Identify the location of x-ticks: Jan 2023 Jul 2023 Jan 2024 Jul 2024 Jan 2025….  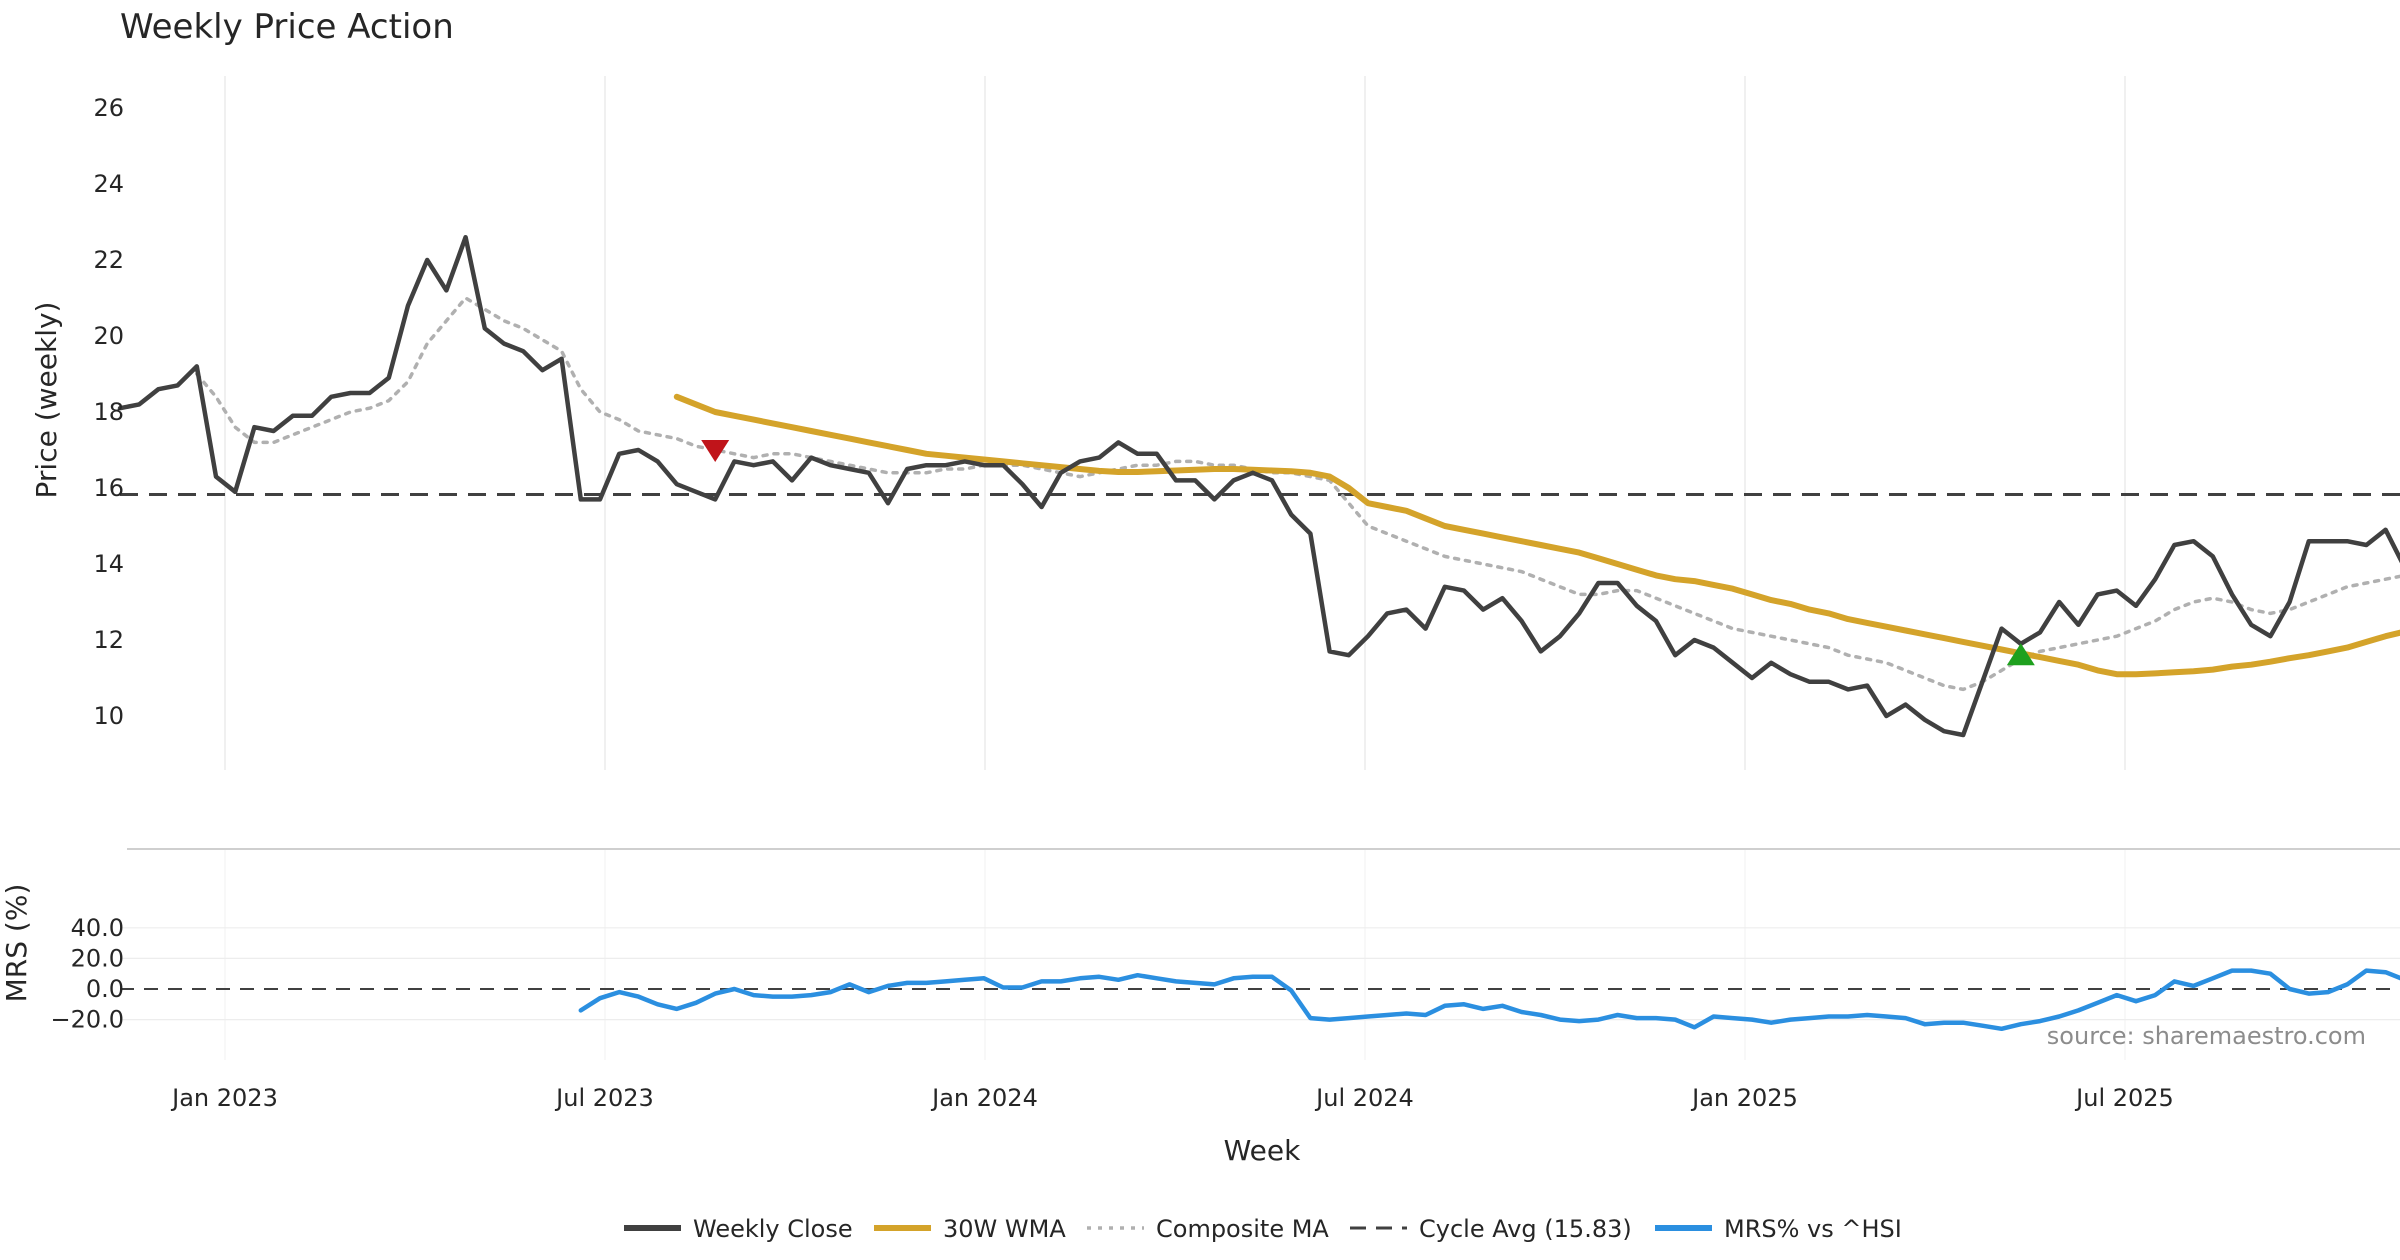
(1172, 1098).